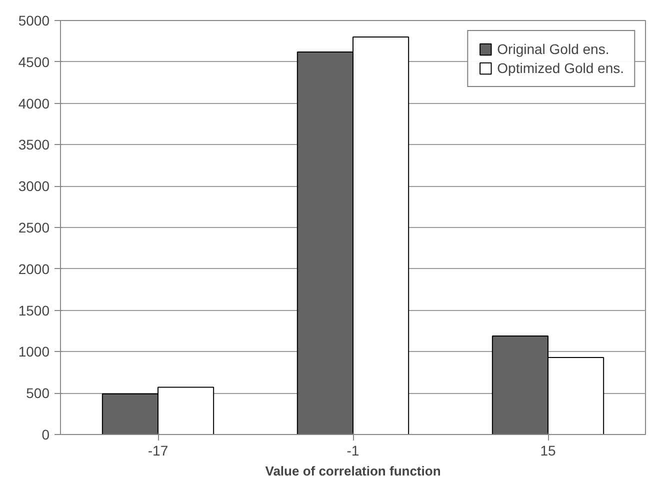 The image size is (665, 481). Describe the element at coordinates (34, 186) in the screenshot. I see `y-tick-label: 3000` at that location.